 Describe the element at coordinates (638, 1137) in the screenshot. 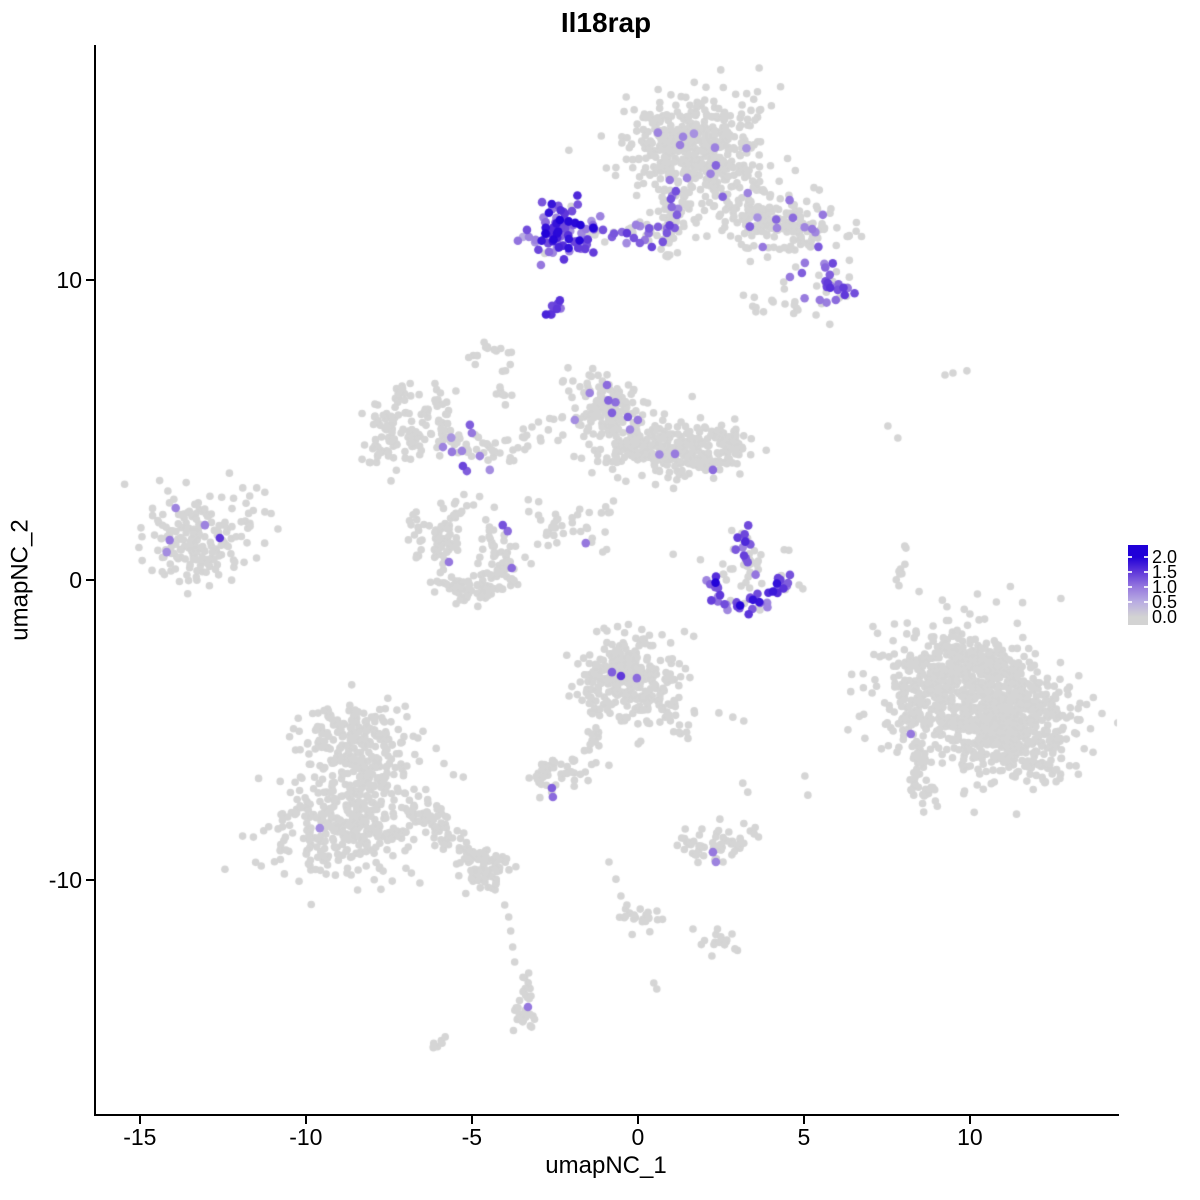

I see `x-tick-label: 0` at that location.